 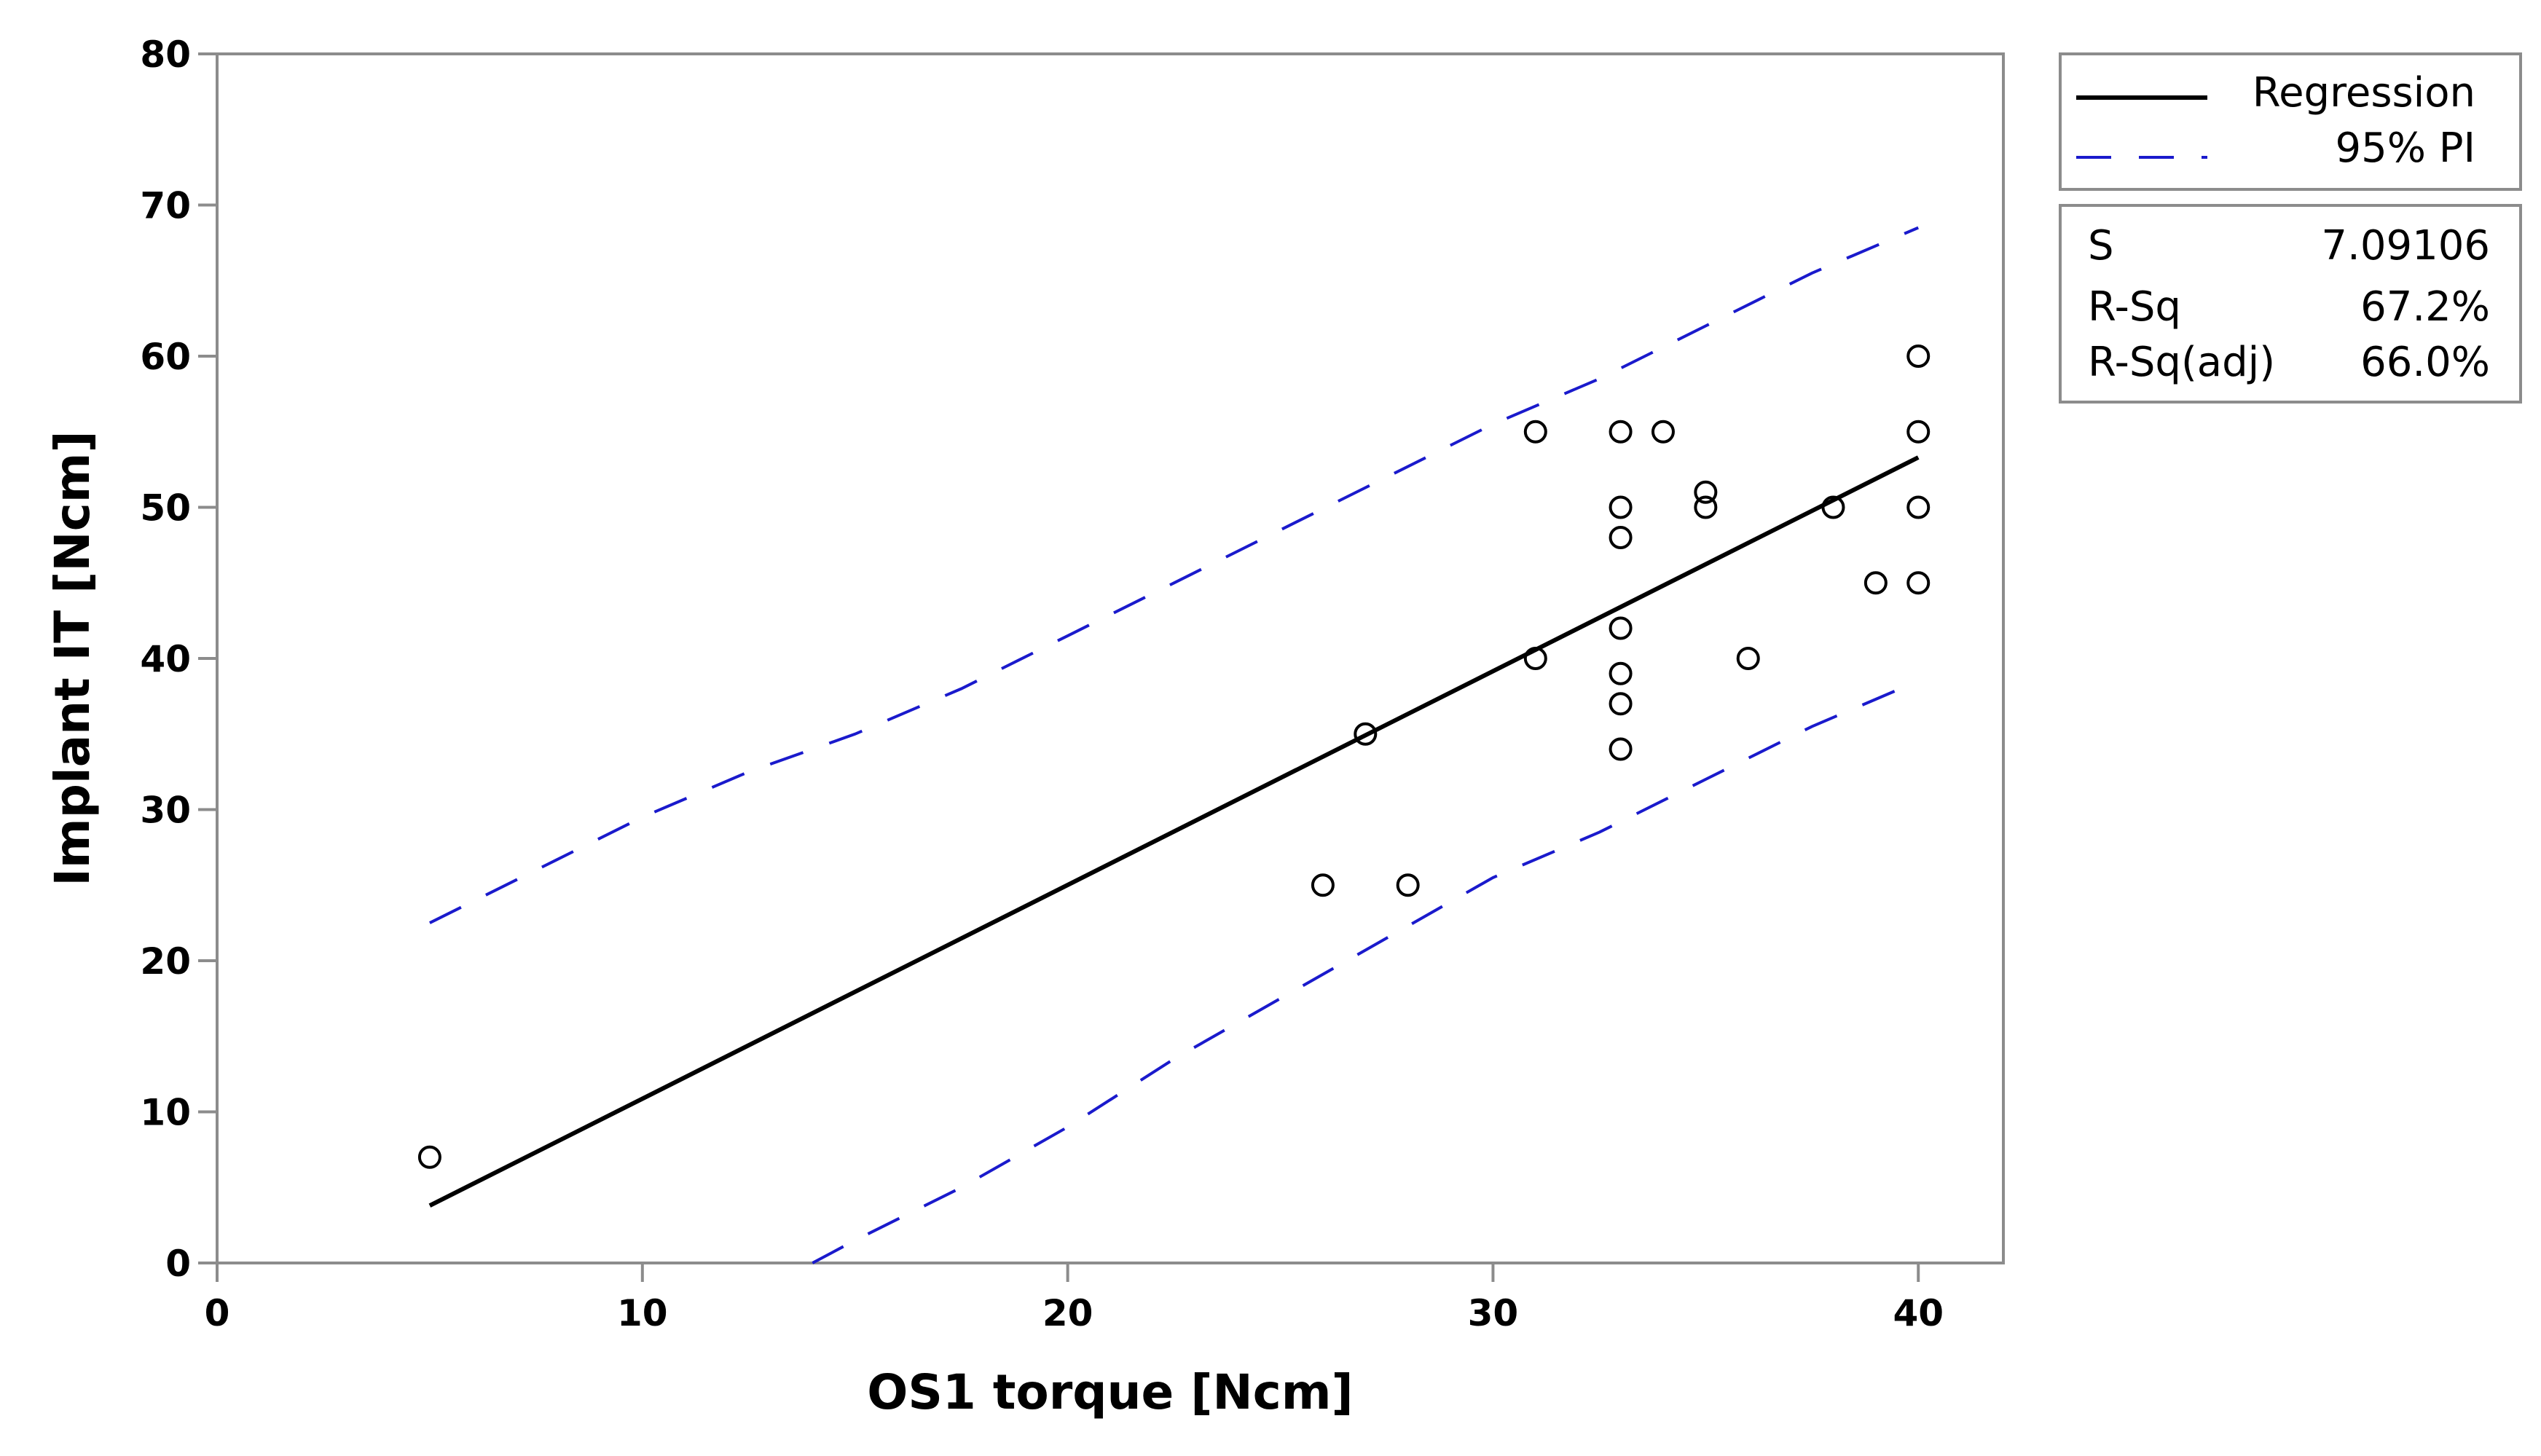 What do you see at coordinates (1494, 1313) in the screenshot?
I see `x-tick-label: 30` at bounding box center [1494, 1313].